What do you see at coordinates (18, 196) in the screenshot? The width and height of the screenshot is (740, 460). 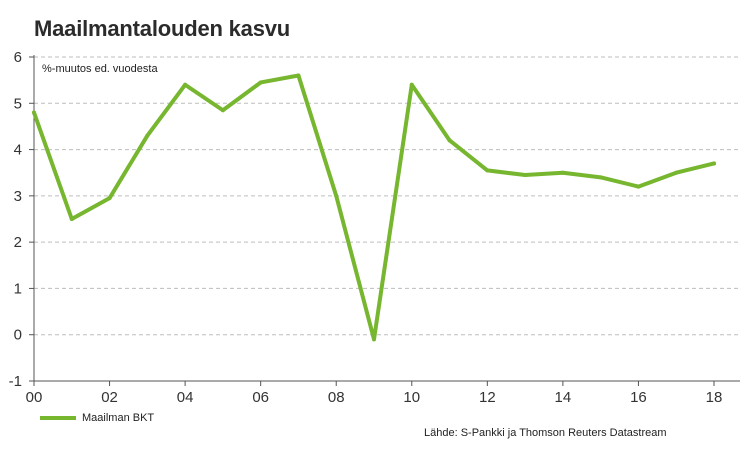 I see `y-tick-label: 3` at bounding box center [18, 196].